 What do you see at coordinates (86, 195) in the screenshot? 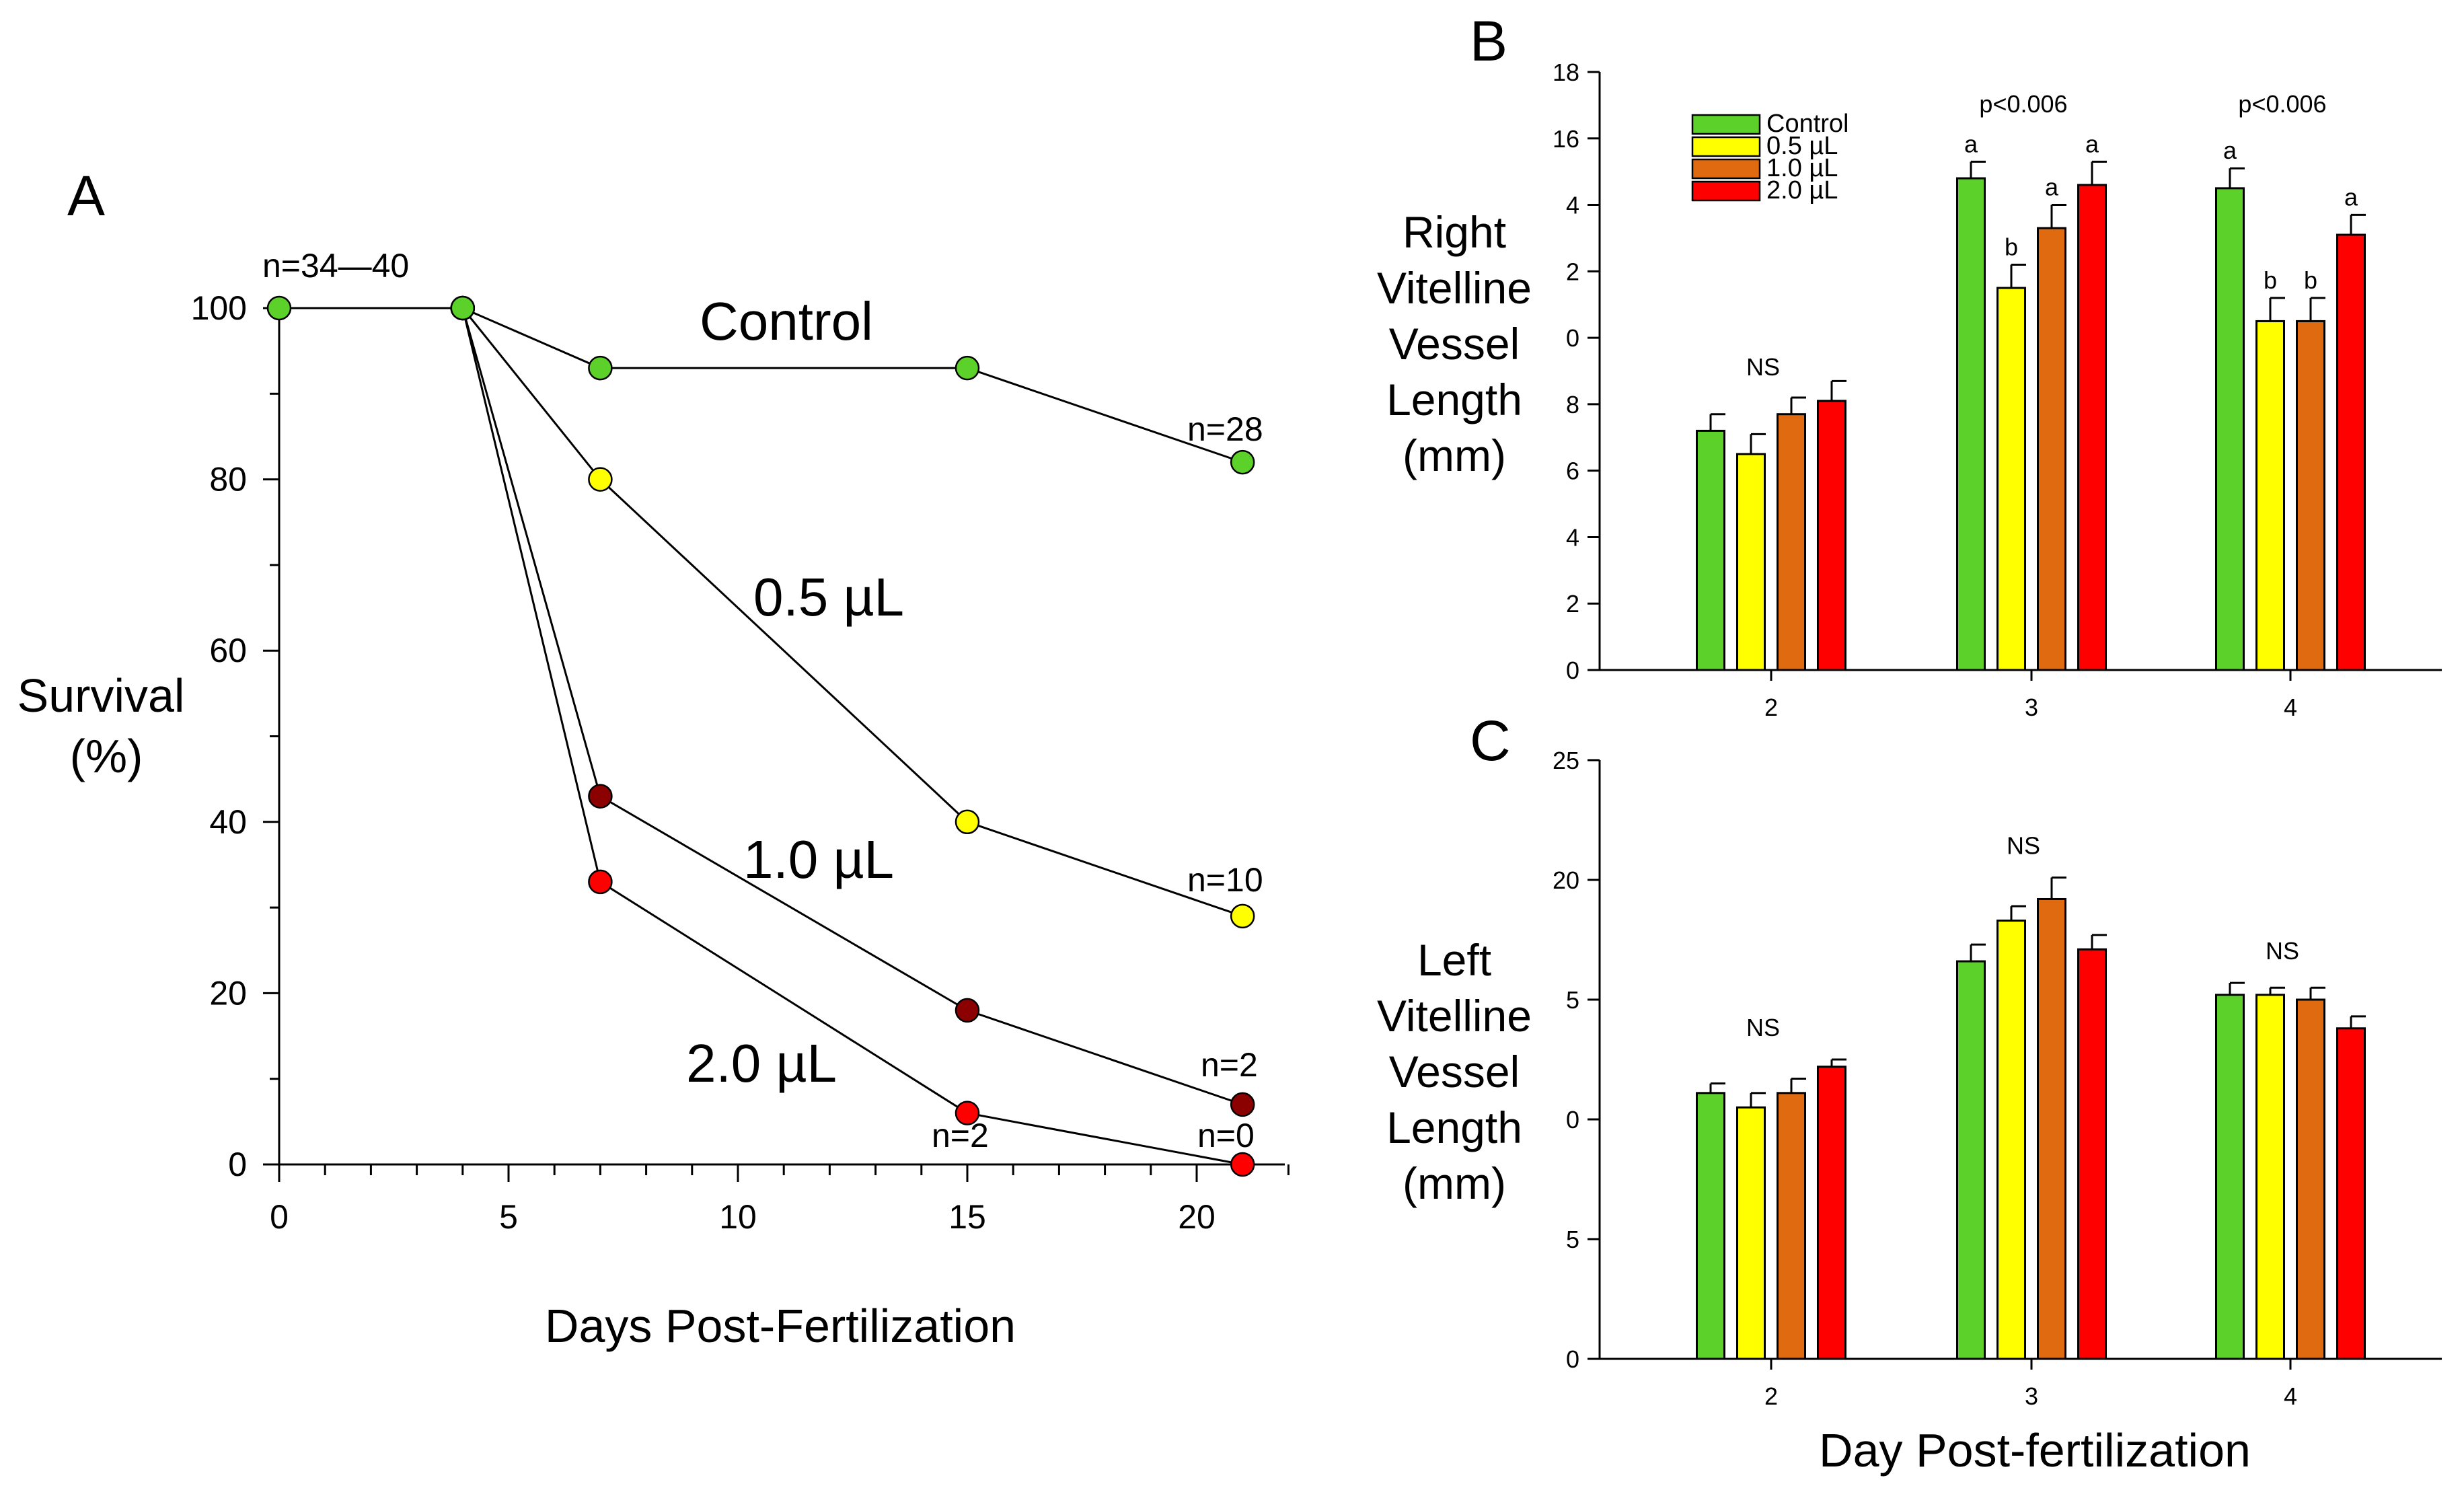
I see `panel-a-letter: A` at bounding box center [86, 195].